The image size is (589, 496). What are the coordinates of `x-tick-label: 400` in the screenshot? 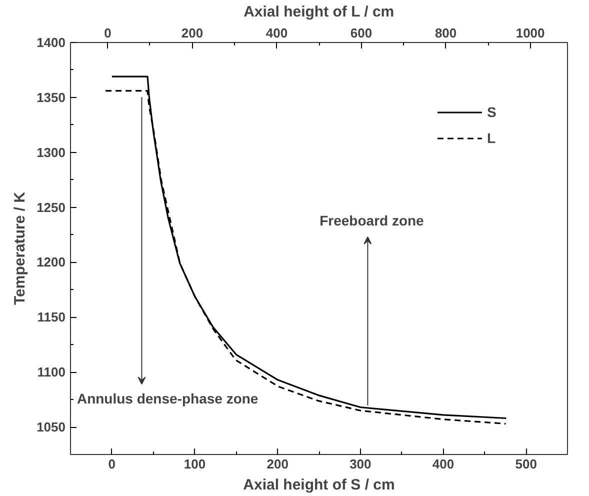 It's located at (443, 464).